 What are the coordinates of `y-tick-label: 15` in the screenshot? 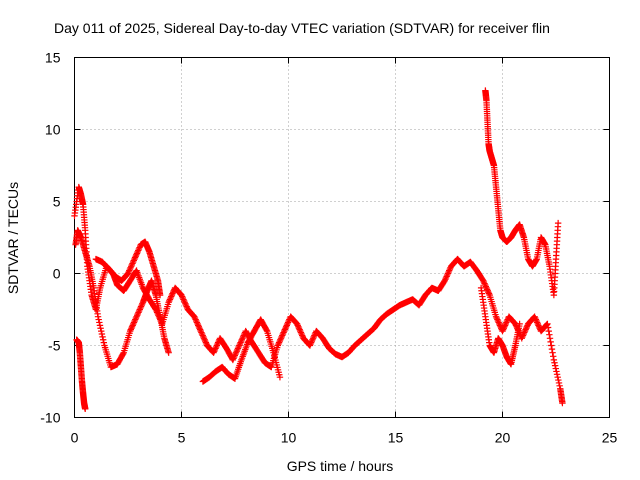 It's located at (53, 58).